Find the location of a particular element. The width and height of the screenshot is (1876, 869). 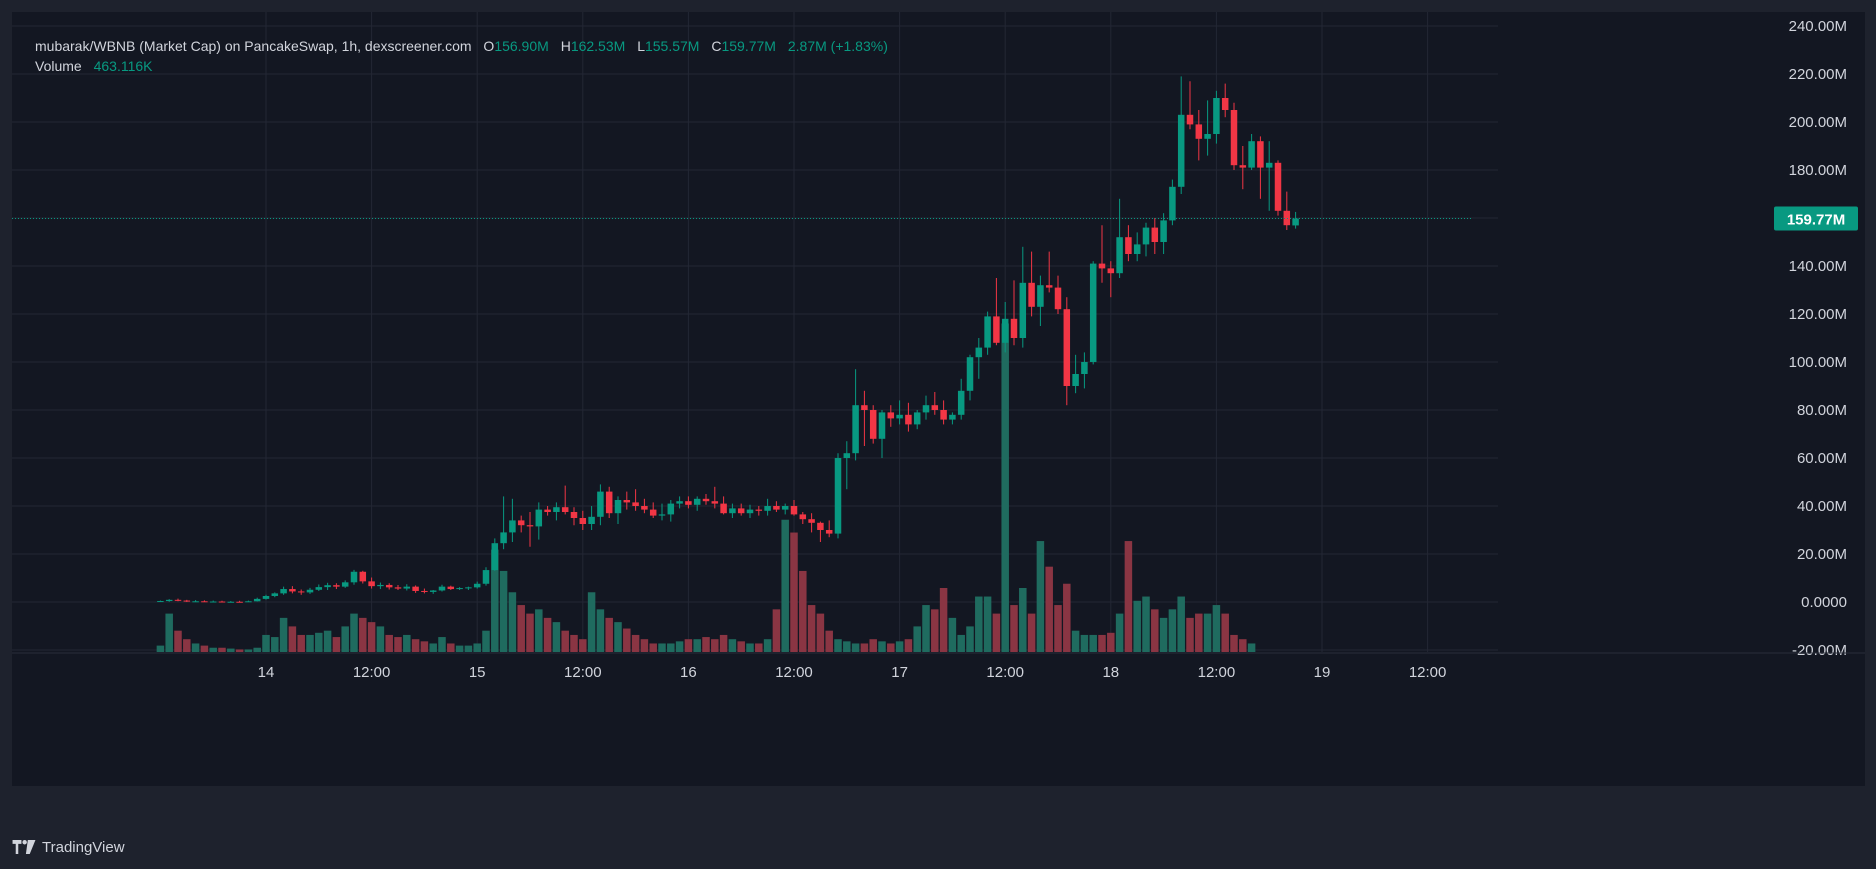

high-label: H is located at coordinates (565, 46).